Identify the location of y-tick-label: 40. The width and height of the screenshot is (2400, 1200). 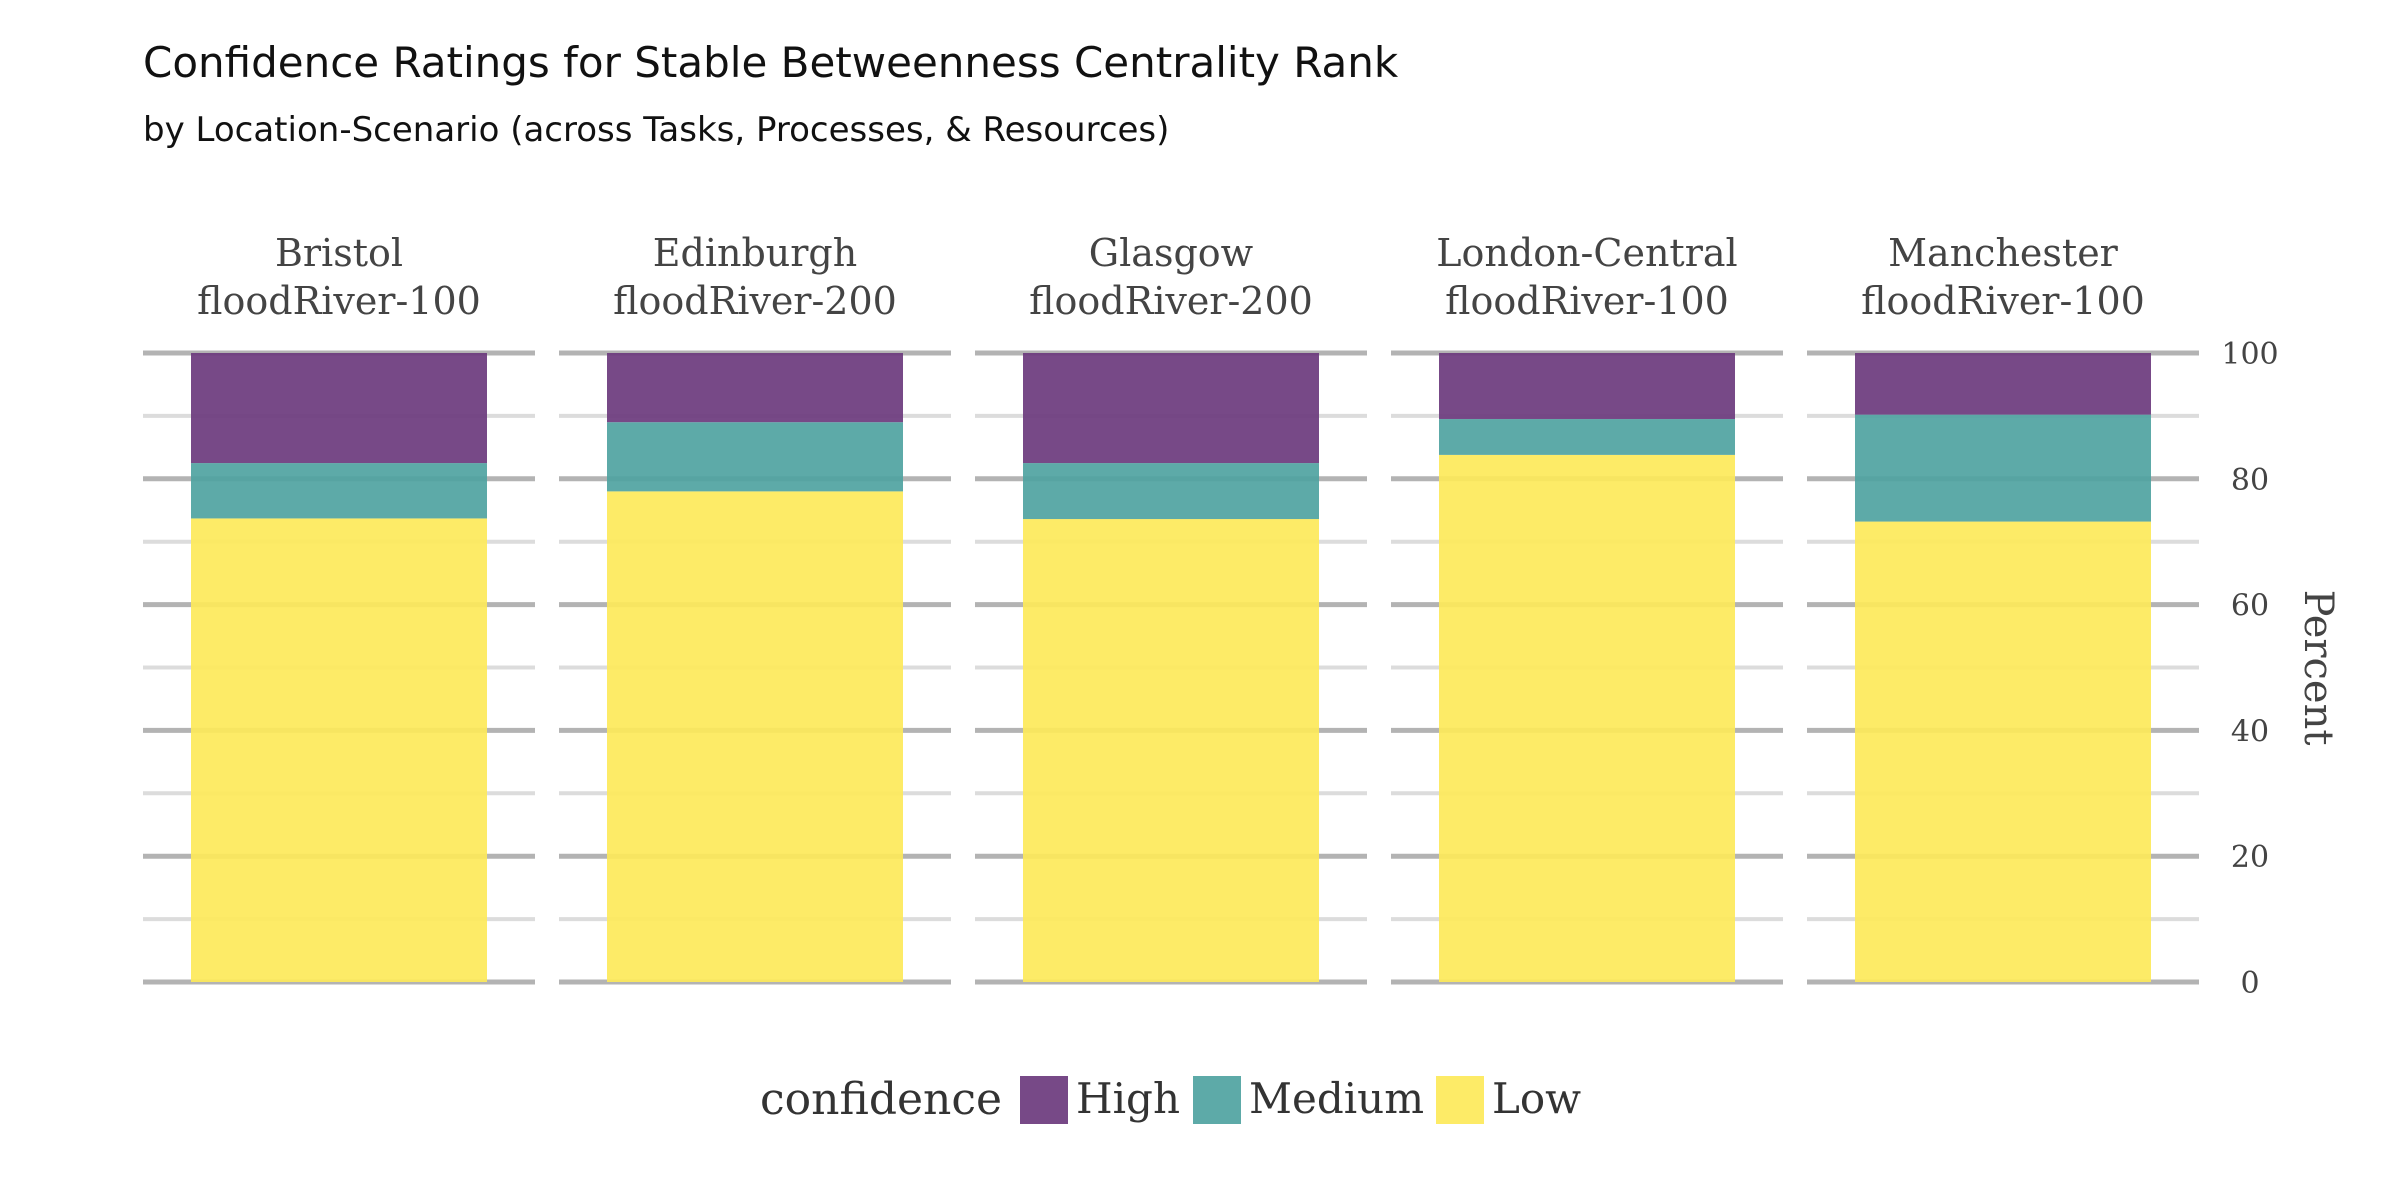
(2250, 731).